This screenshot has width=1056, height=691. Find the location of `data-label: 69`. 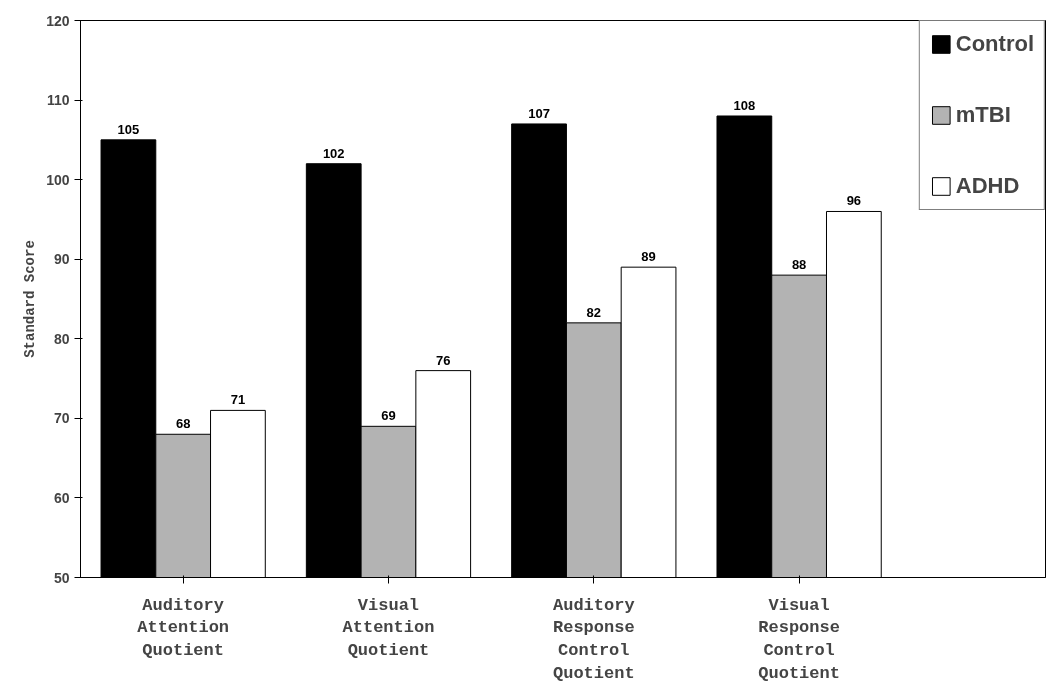

data-label: 69 is located at coordinates (388, 416).